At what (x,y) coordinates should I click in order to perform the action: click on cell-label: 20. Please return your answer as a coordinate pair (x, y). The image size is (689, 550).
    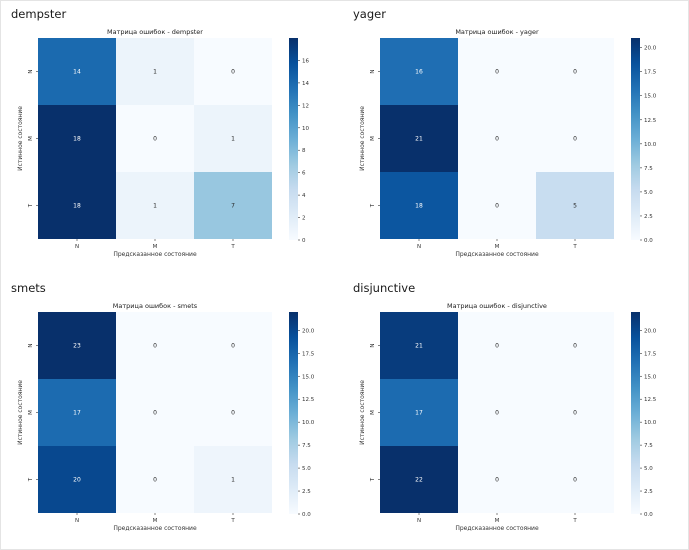
    Looking at the image, I should click on (77, 480).